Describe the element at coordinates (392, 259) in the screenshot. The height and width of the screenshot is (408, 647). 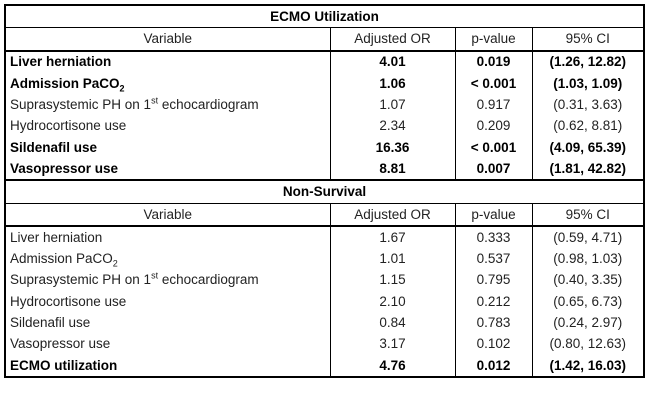
I see `cell-adjusted-or: 1.01` at that location.